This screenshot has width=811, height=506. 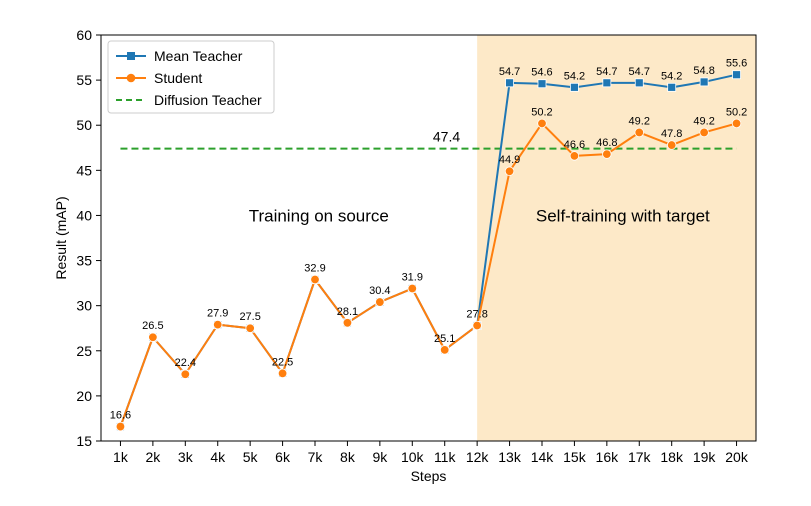 What do you see at coordinates (478, 457) in the screenshot?
I see `x-tick-label: 12k` at bounding box center [478, 457].